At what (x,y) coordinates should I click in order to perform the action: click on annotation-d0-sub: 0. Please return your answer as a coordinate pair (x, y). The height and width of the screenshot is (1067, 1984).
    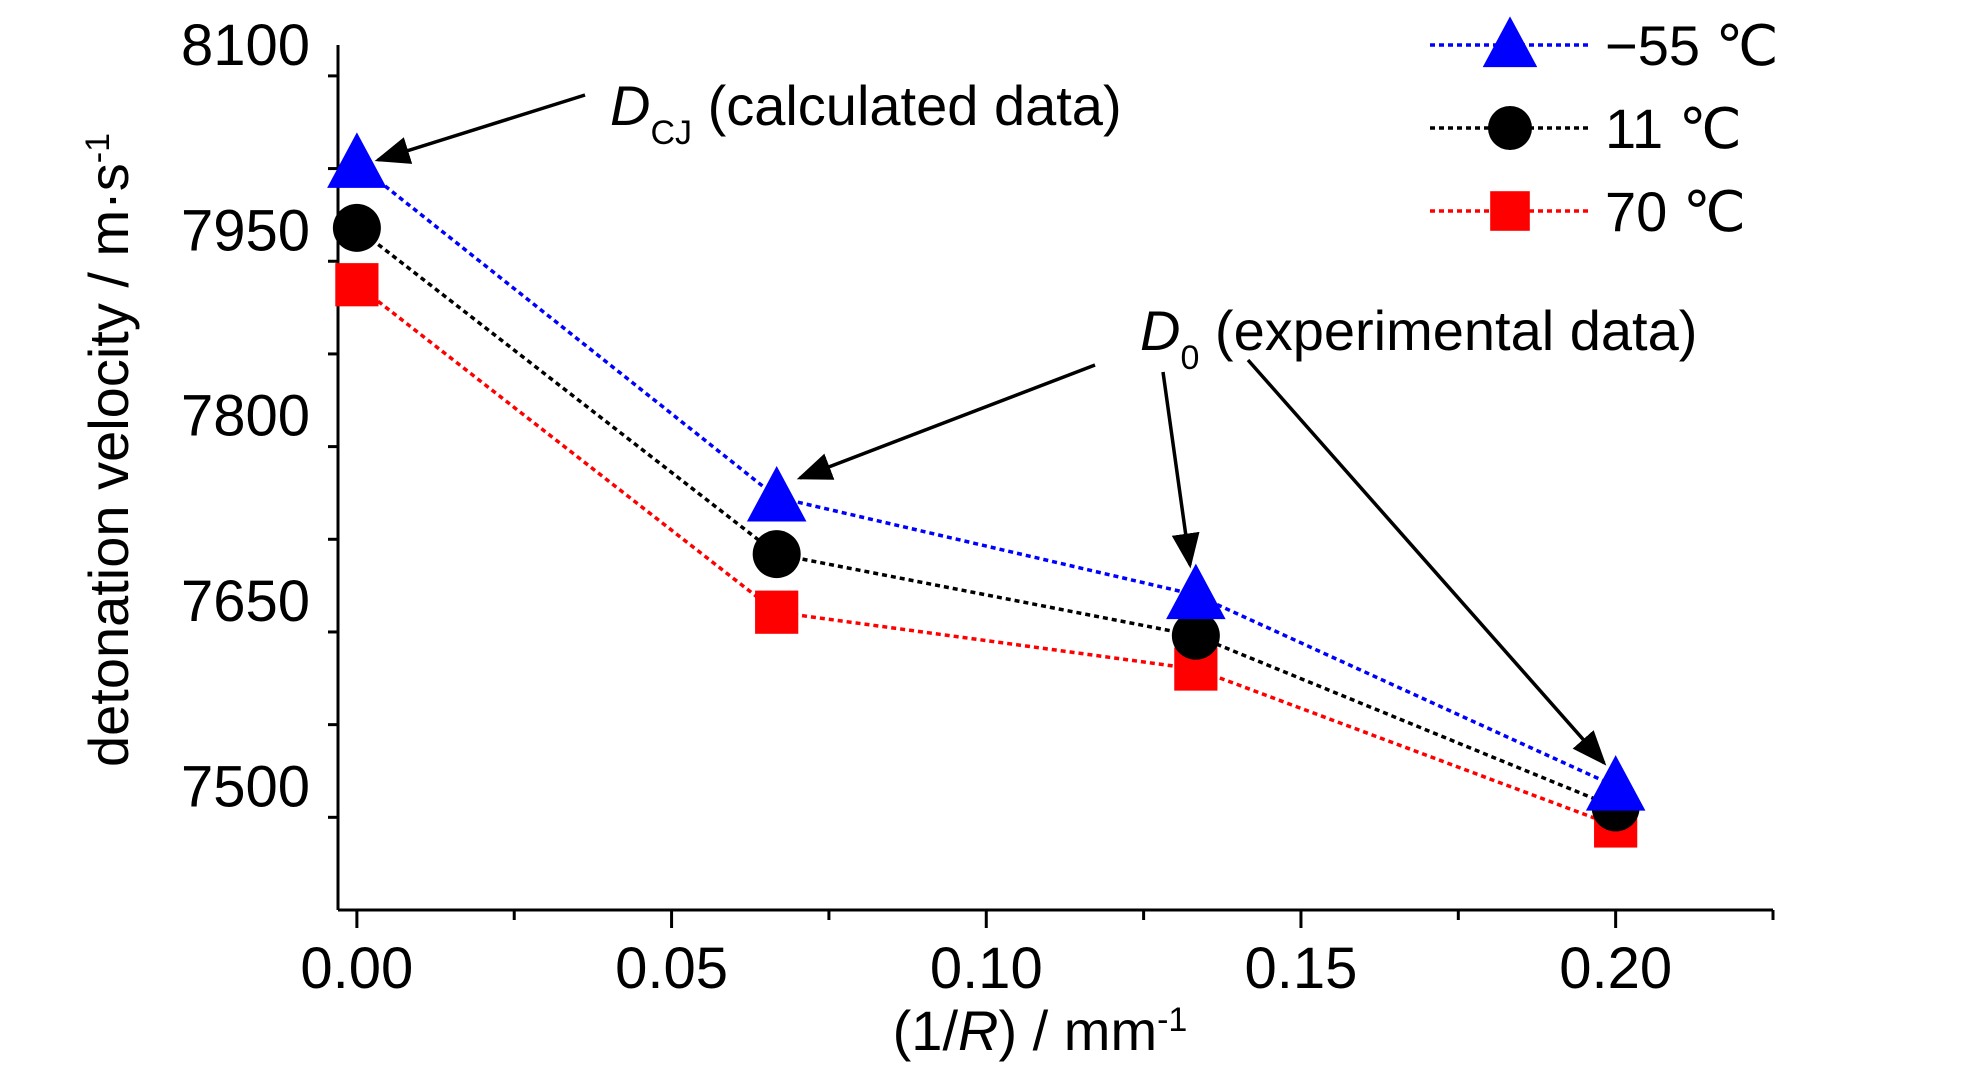
    Looking at the image, I should click on (1189, 358).